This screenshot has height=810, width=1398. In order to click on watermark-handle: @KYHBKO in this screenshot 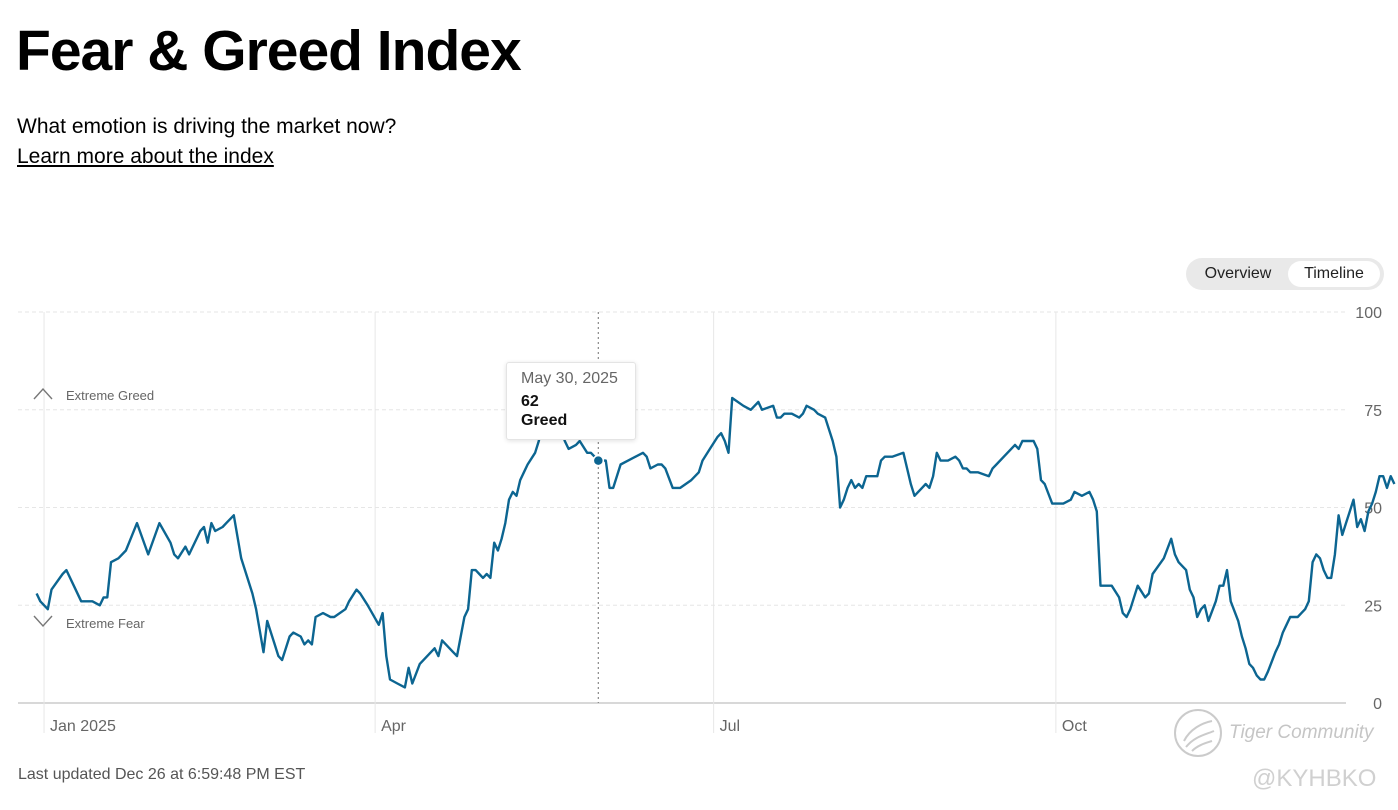, I will do `click(1314, 778)`.